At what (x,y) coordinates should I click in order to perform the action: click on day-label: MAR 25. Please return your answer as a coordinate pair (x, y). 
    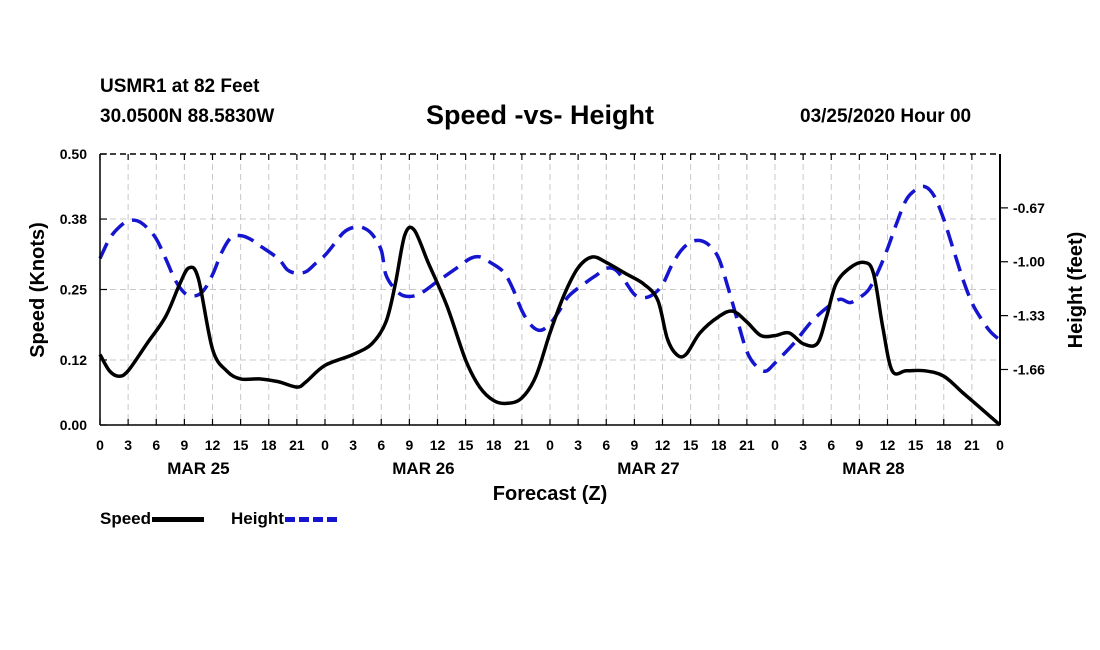
    Looking at the image, I should click on (198, 468).